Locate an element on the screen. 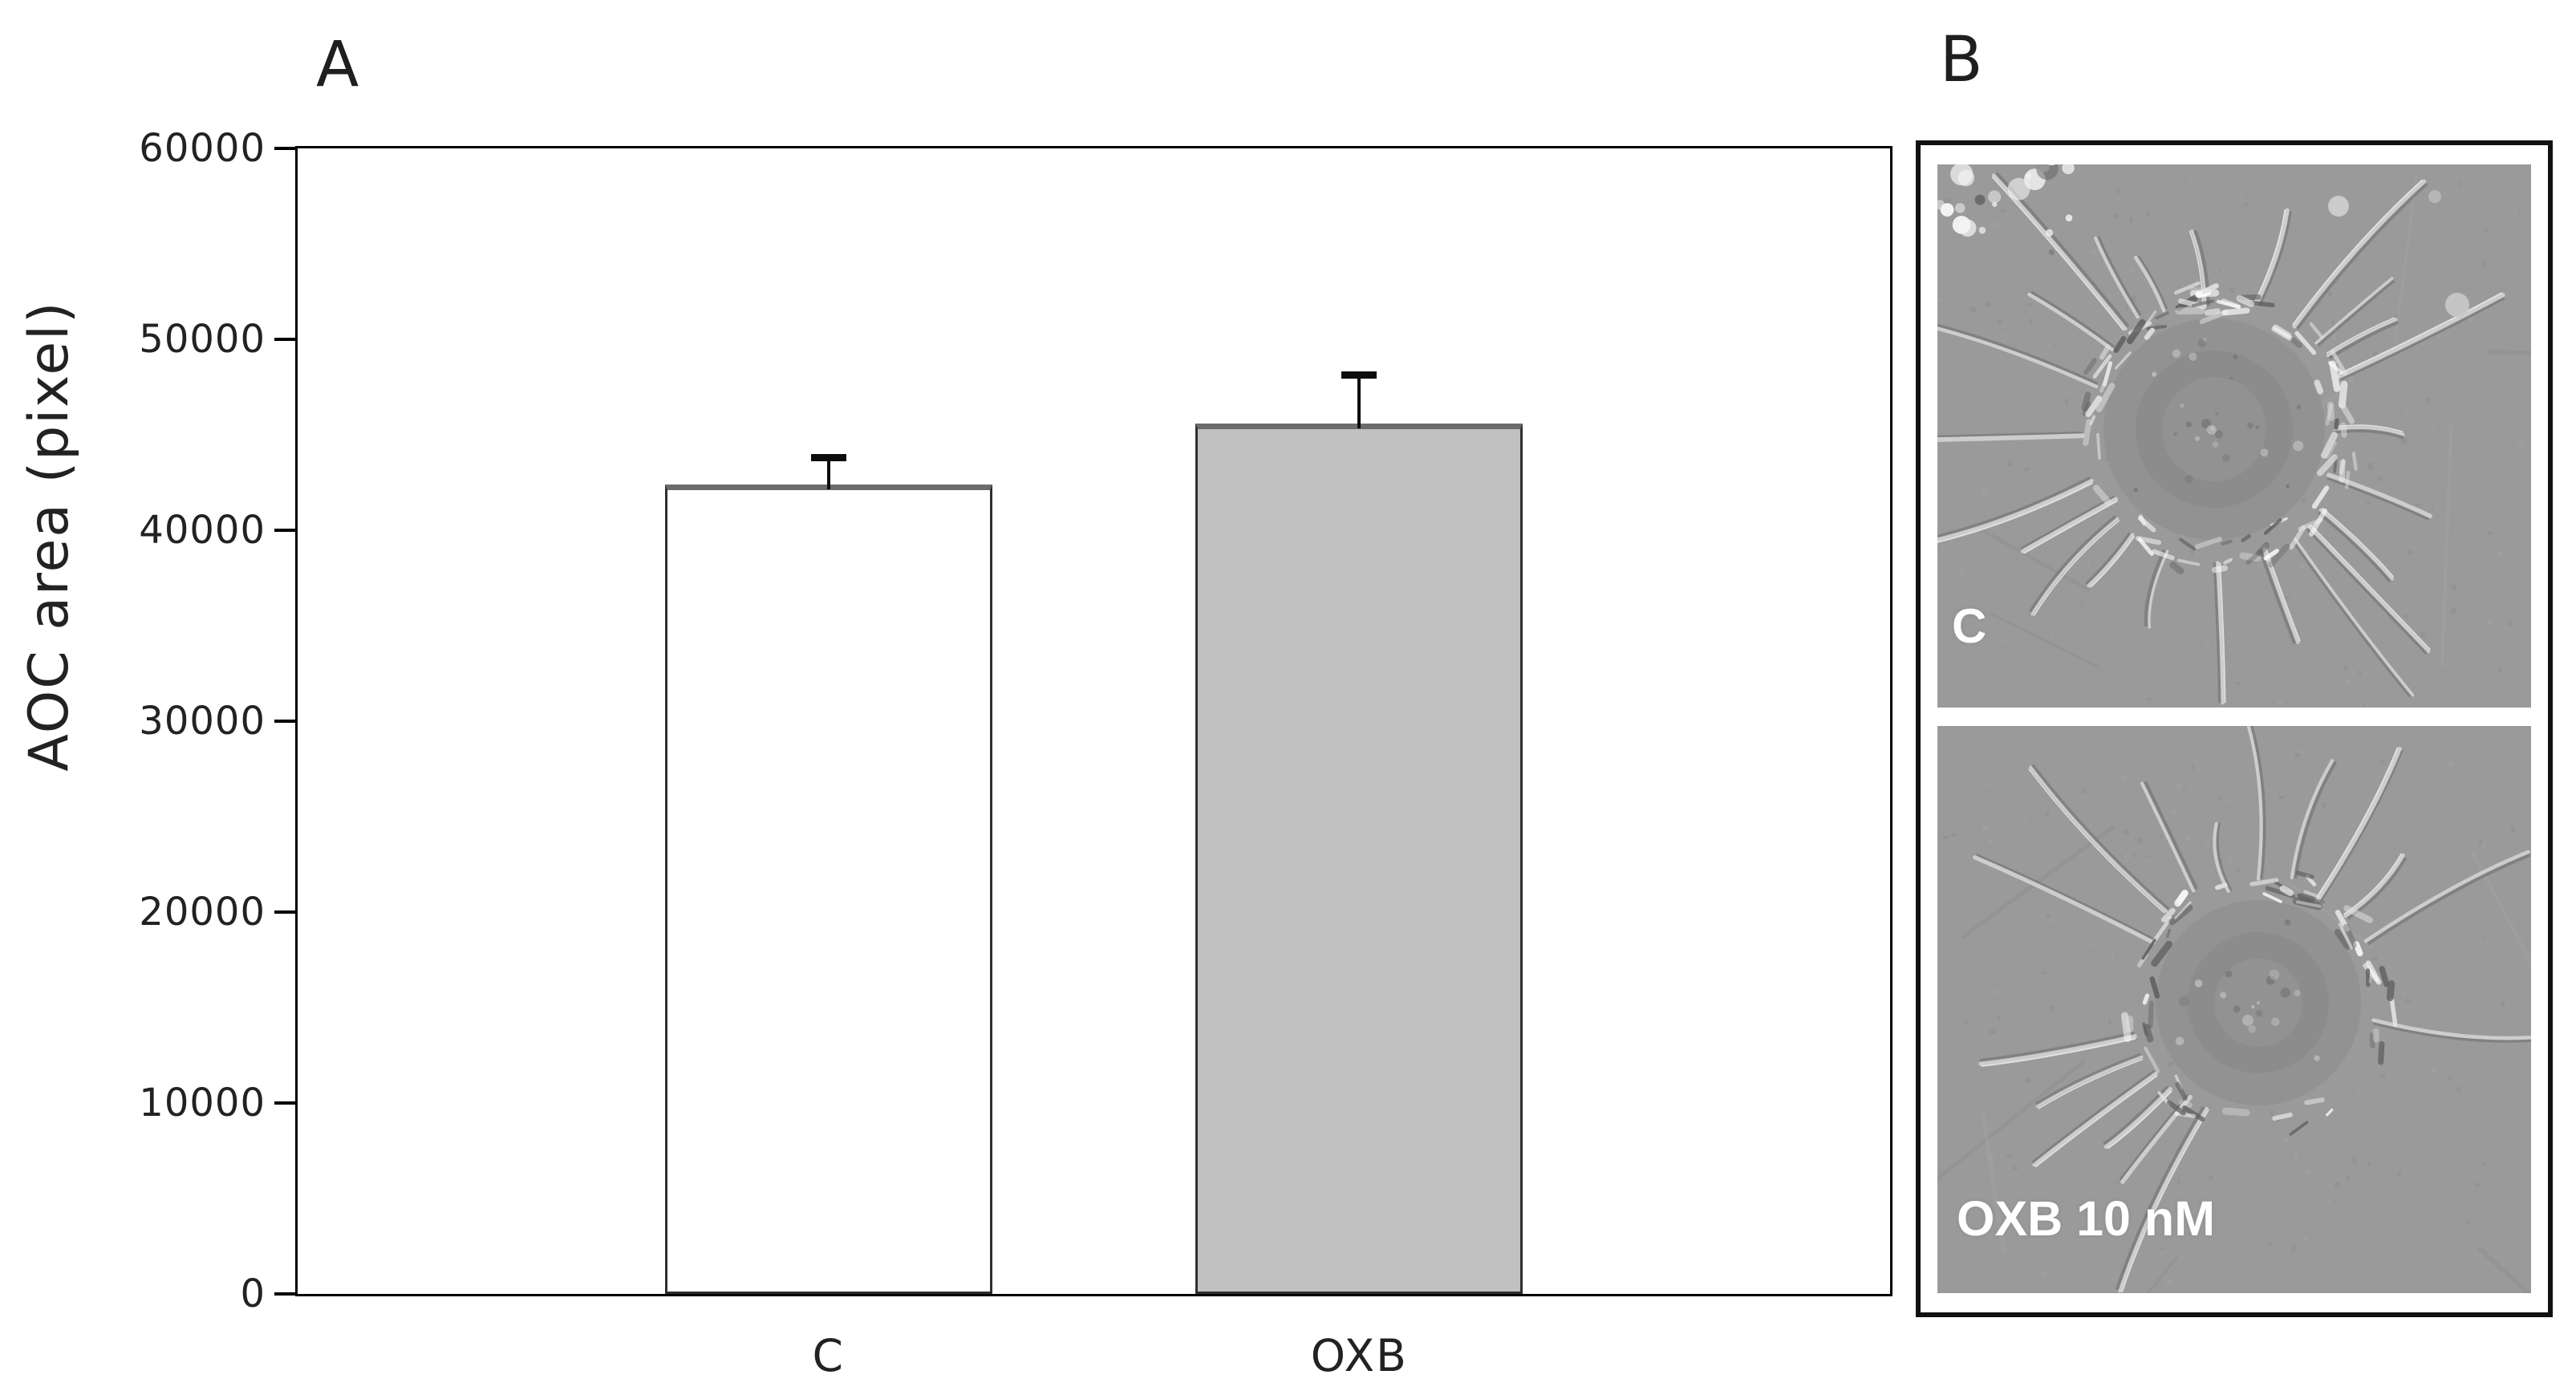 The height and width of the screenshot is (1395, 2576). micrograph-oxb: OXB 10 nM is located at coordinates (2234, 1009).